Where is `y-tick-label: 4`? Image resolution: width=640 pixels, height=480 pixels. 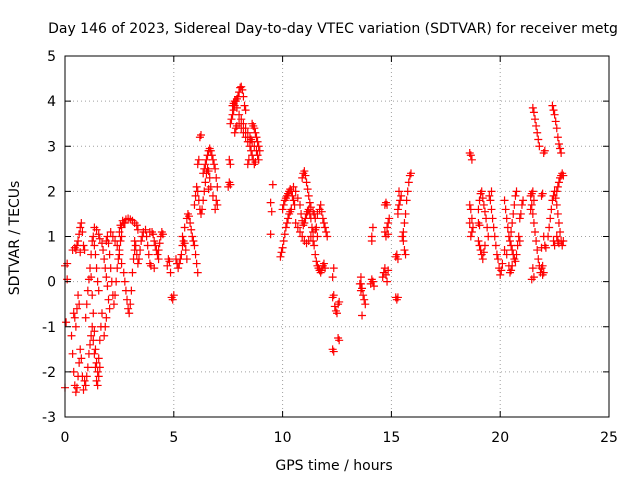
y-tick-label: 4 is located at coordinates (51, 102).